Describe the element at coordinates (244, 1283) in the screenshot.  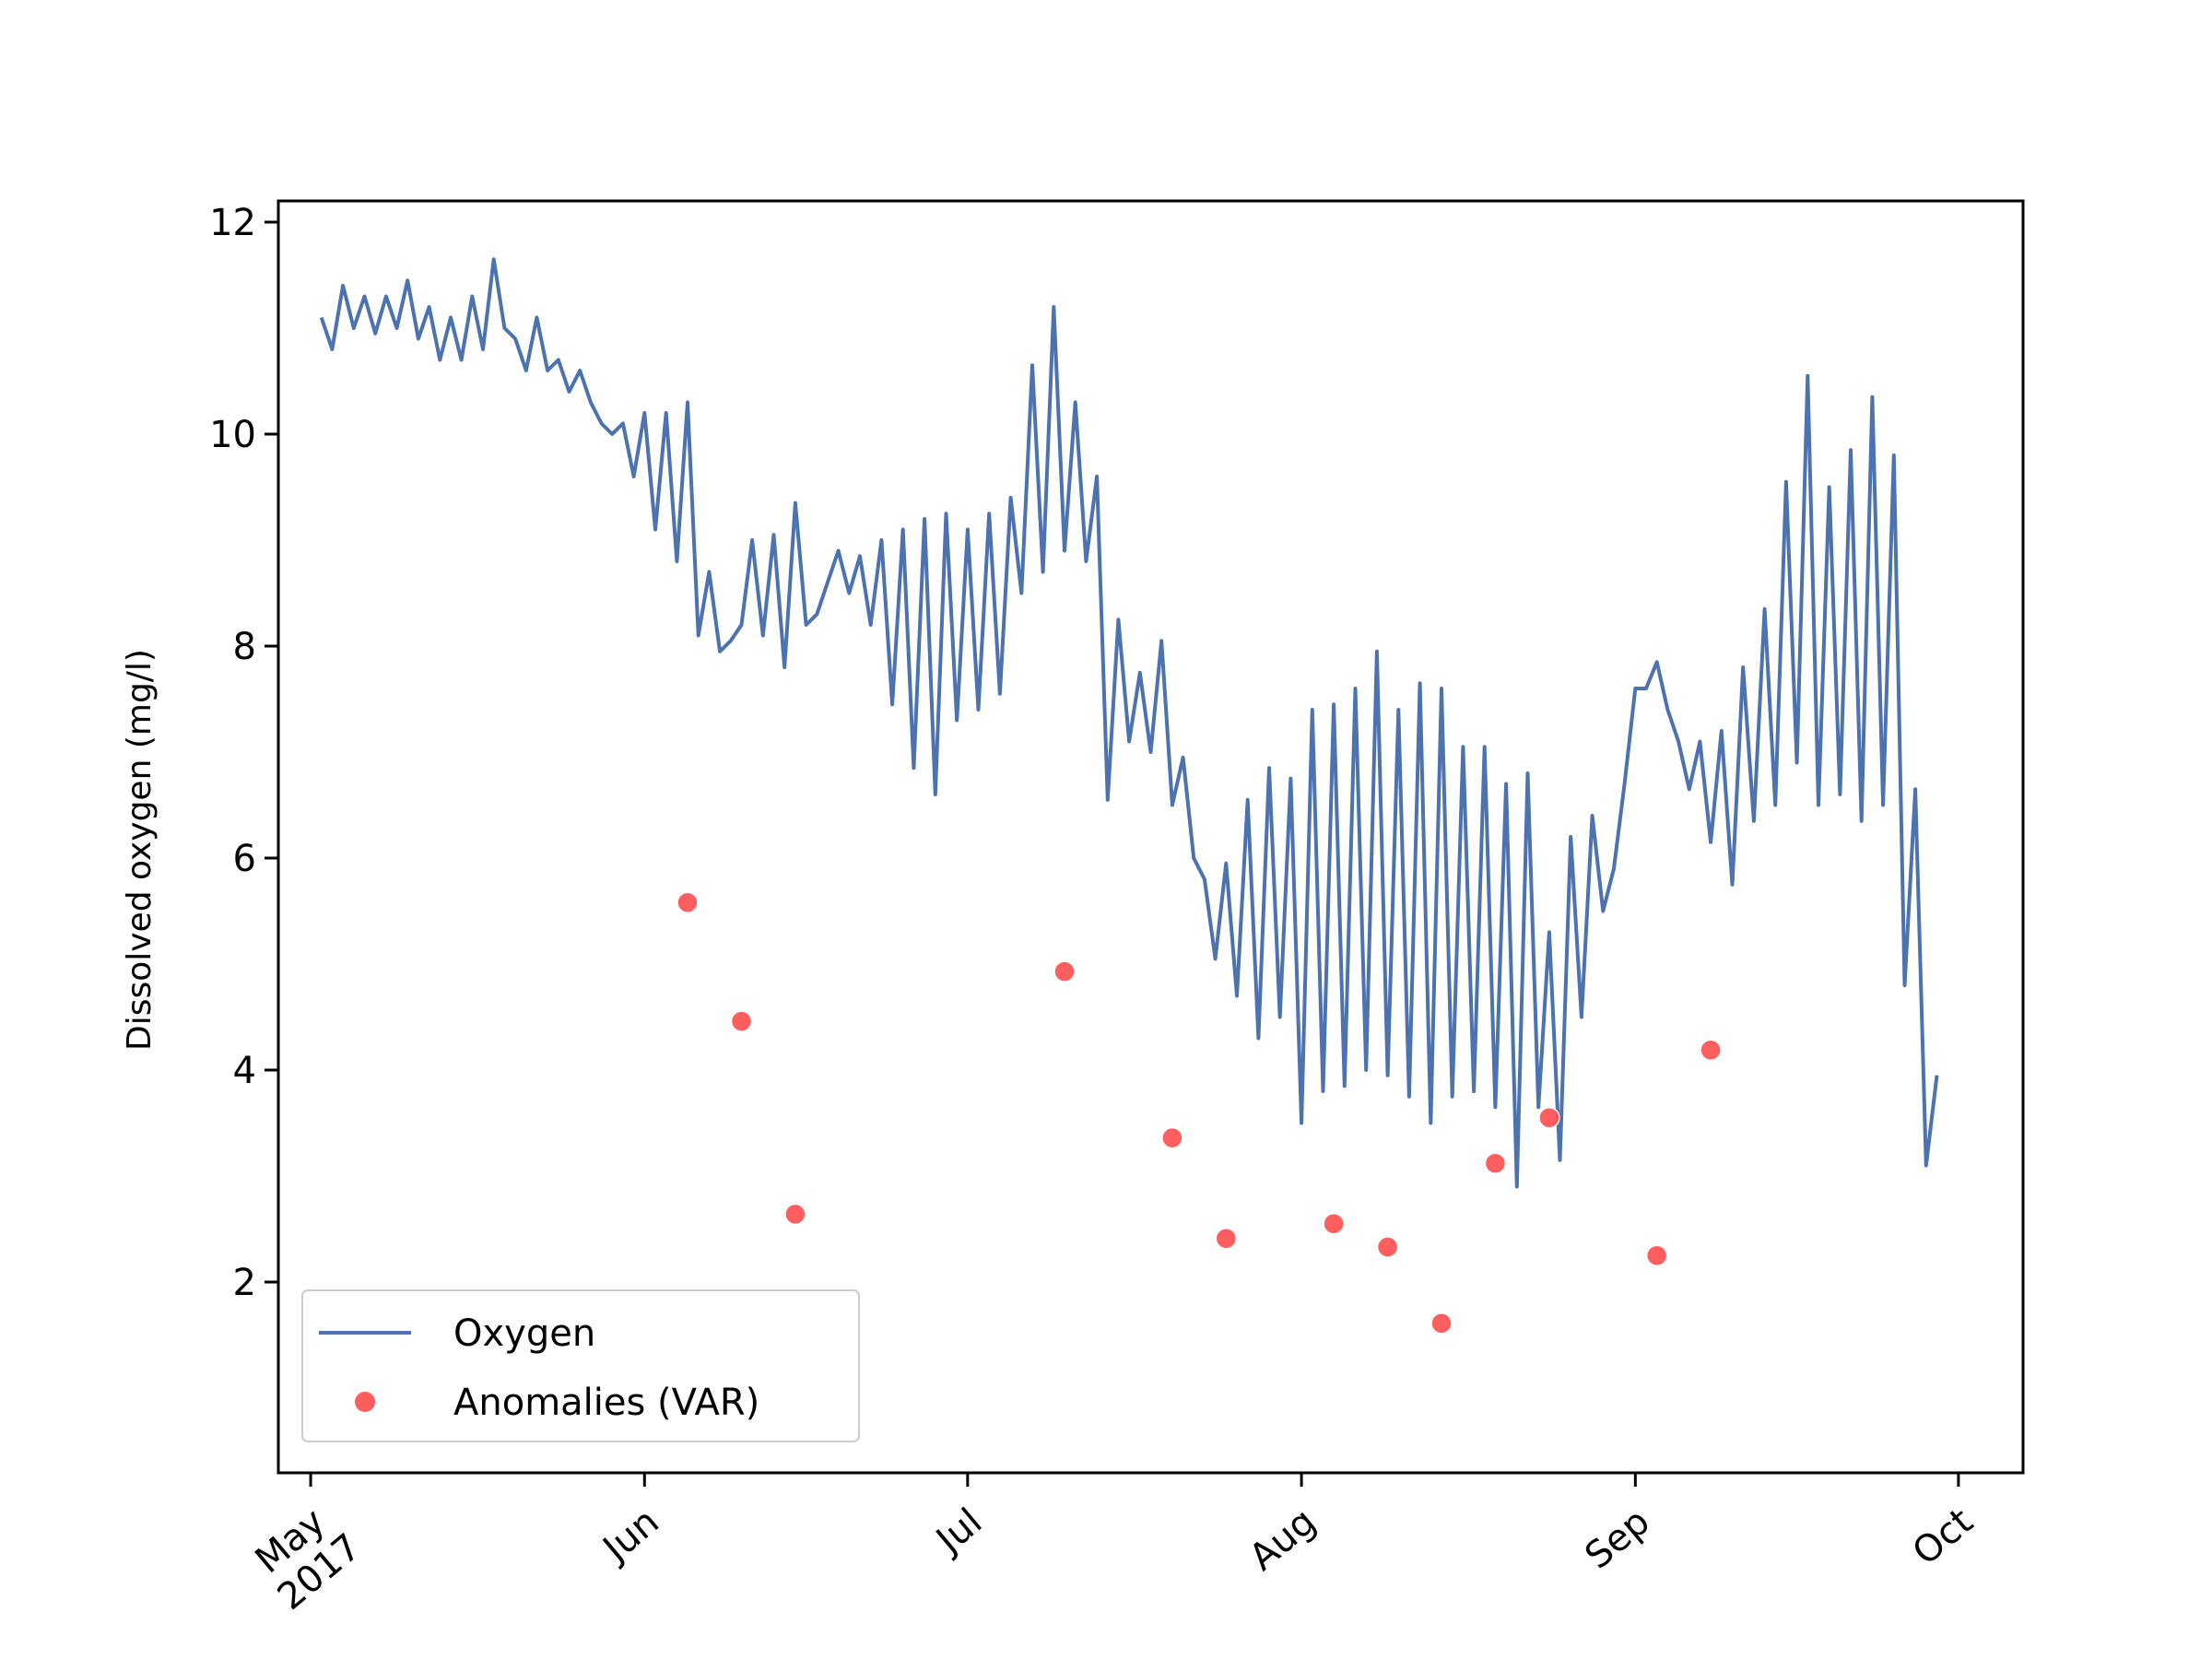
I see `y-tick-label: 2` at that location.